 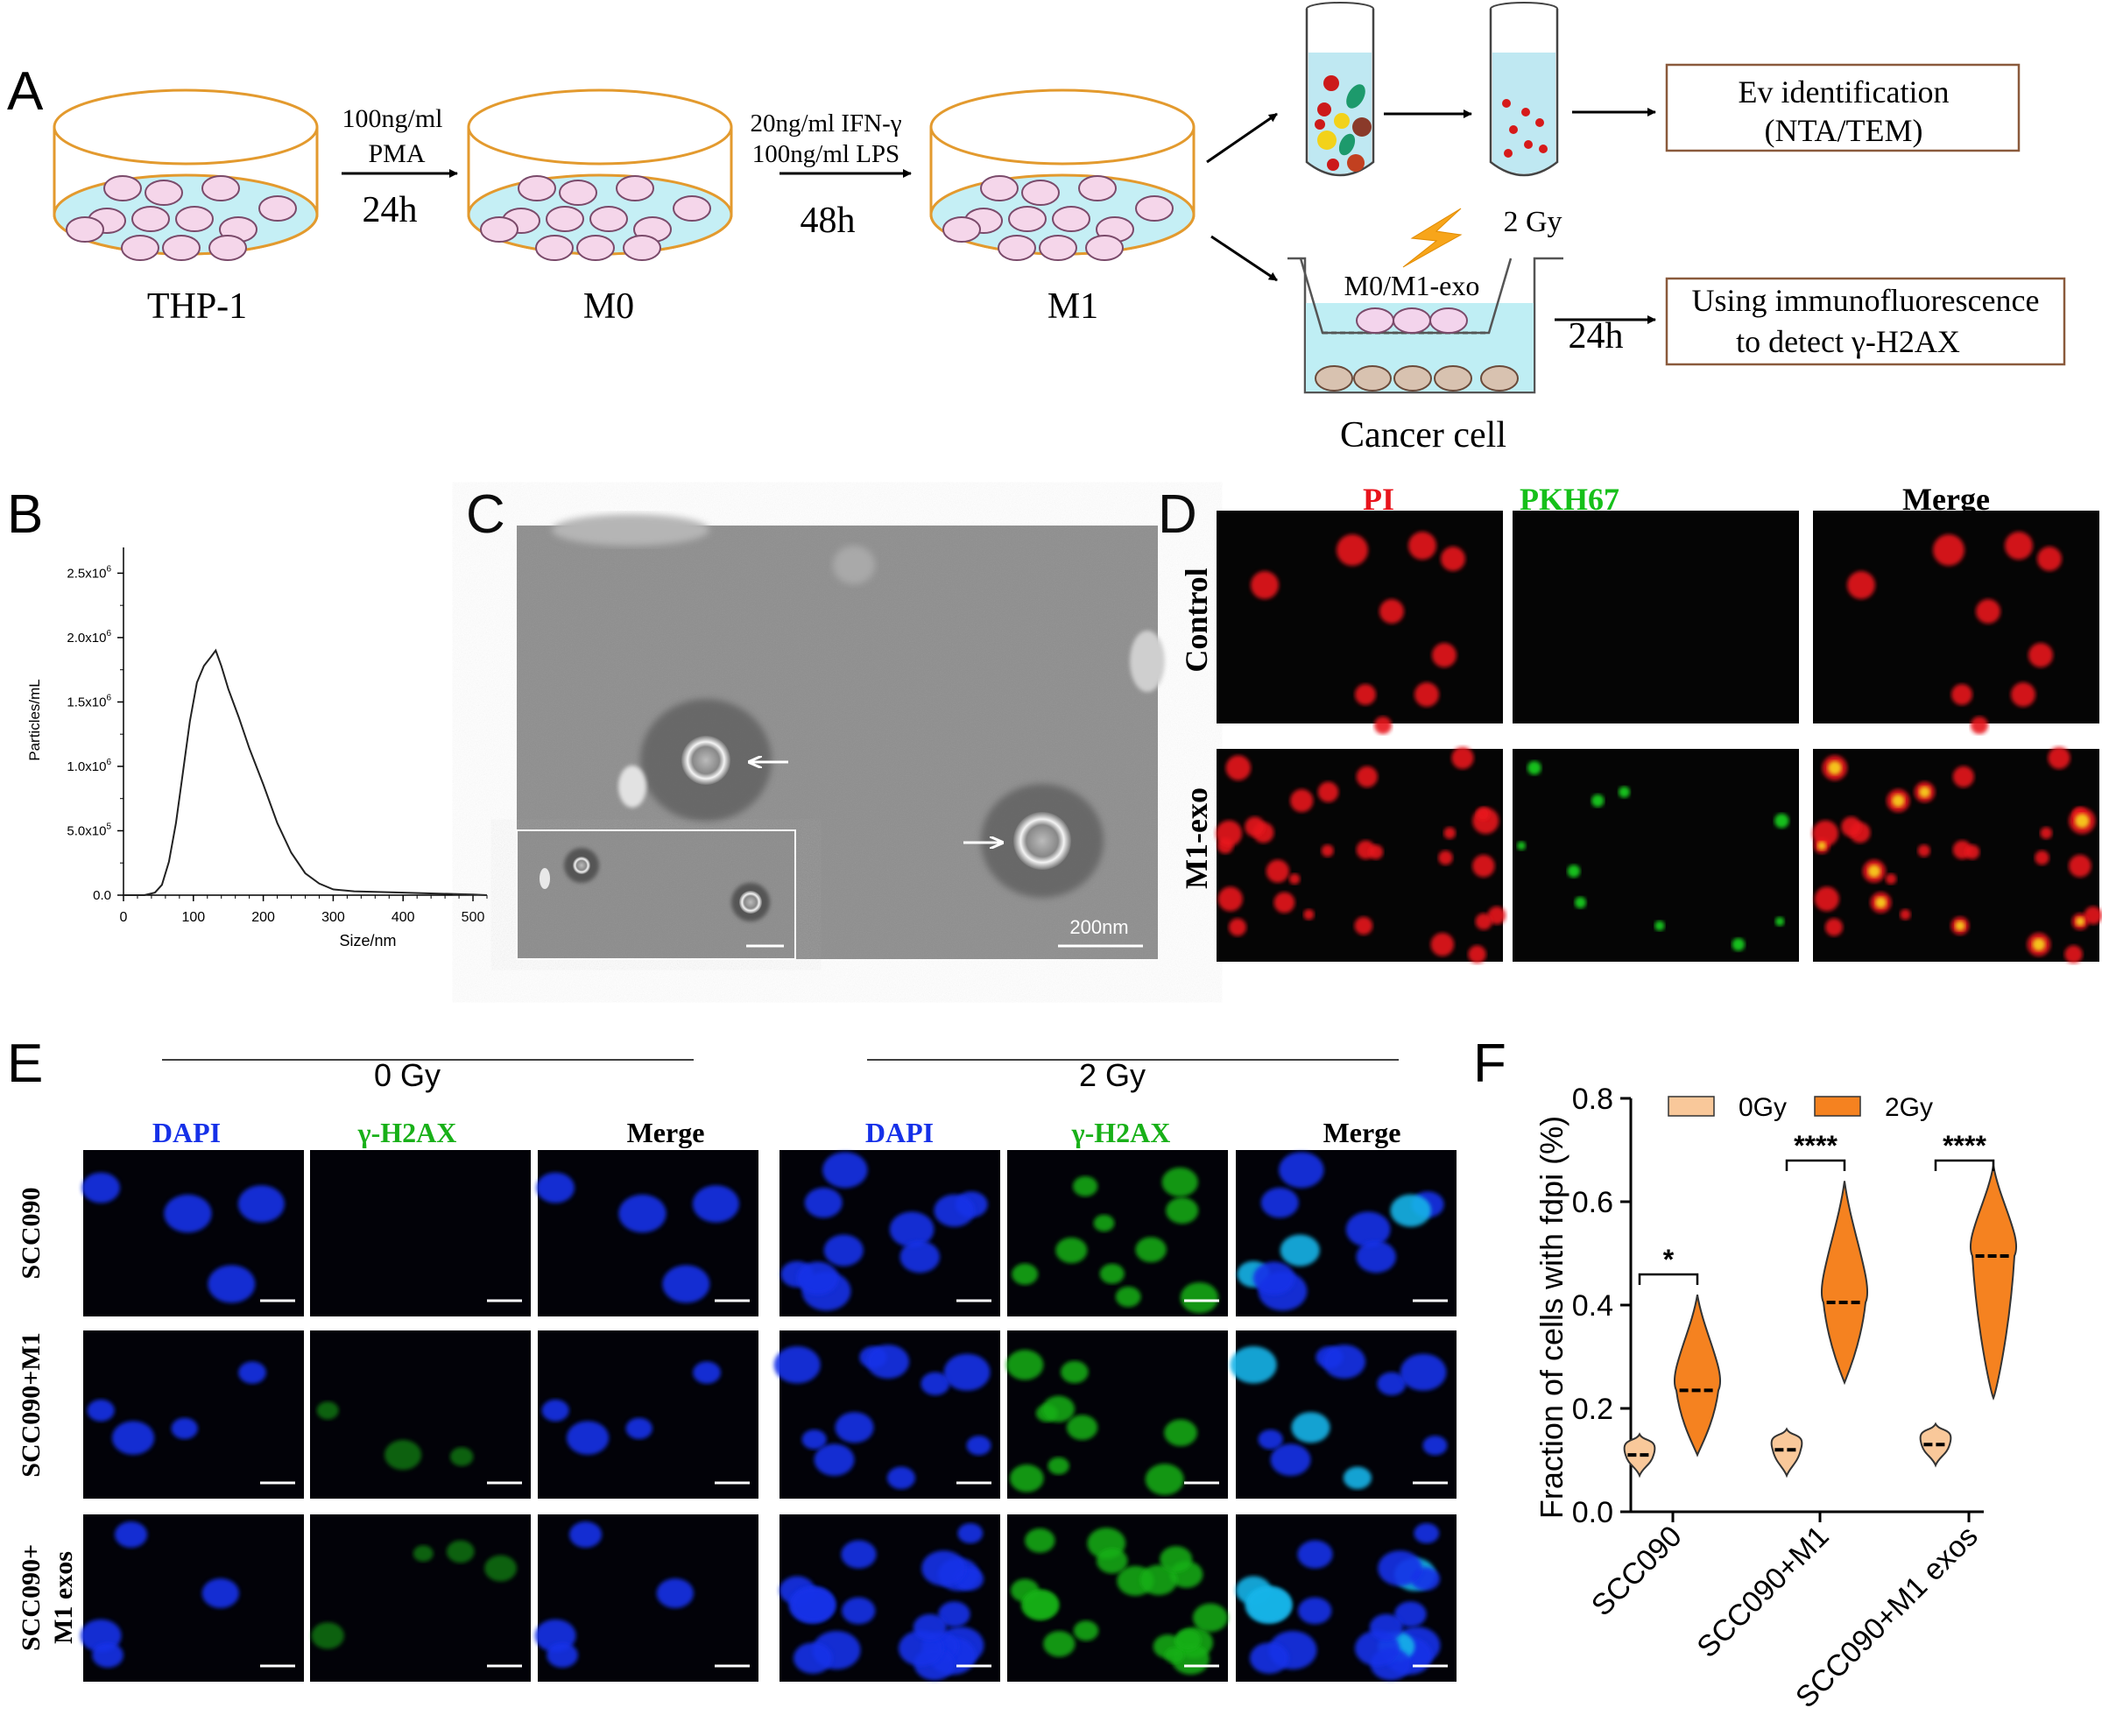 What do you see at coordinates (600, 127) in the screenshot?
I see `dish-rim` at bounding box center [600, 127].